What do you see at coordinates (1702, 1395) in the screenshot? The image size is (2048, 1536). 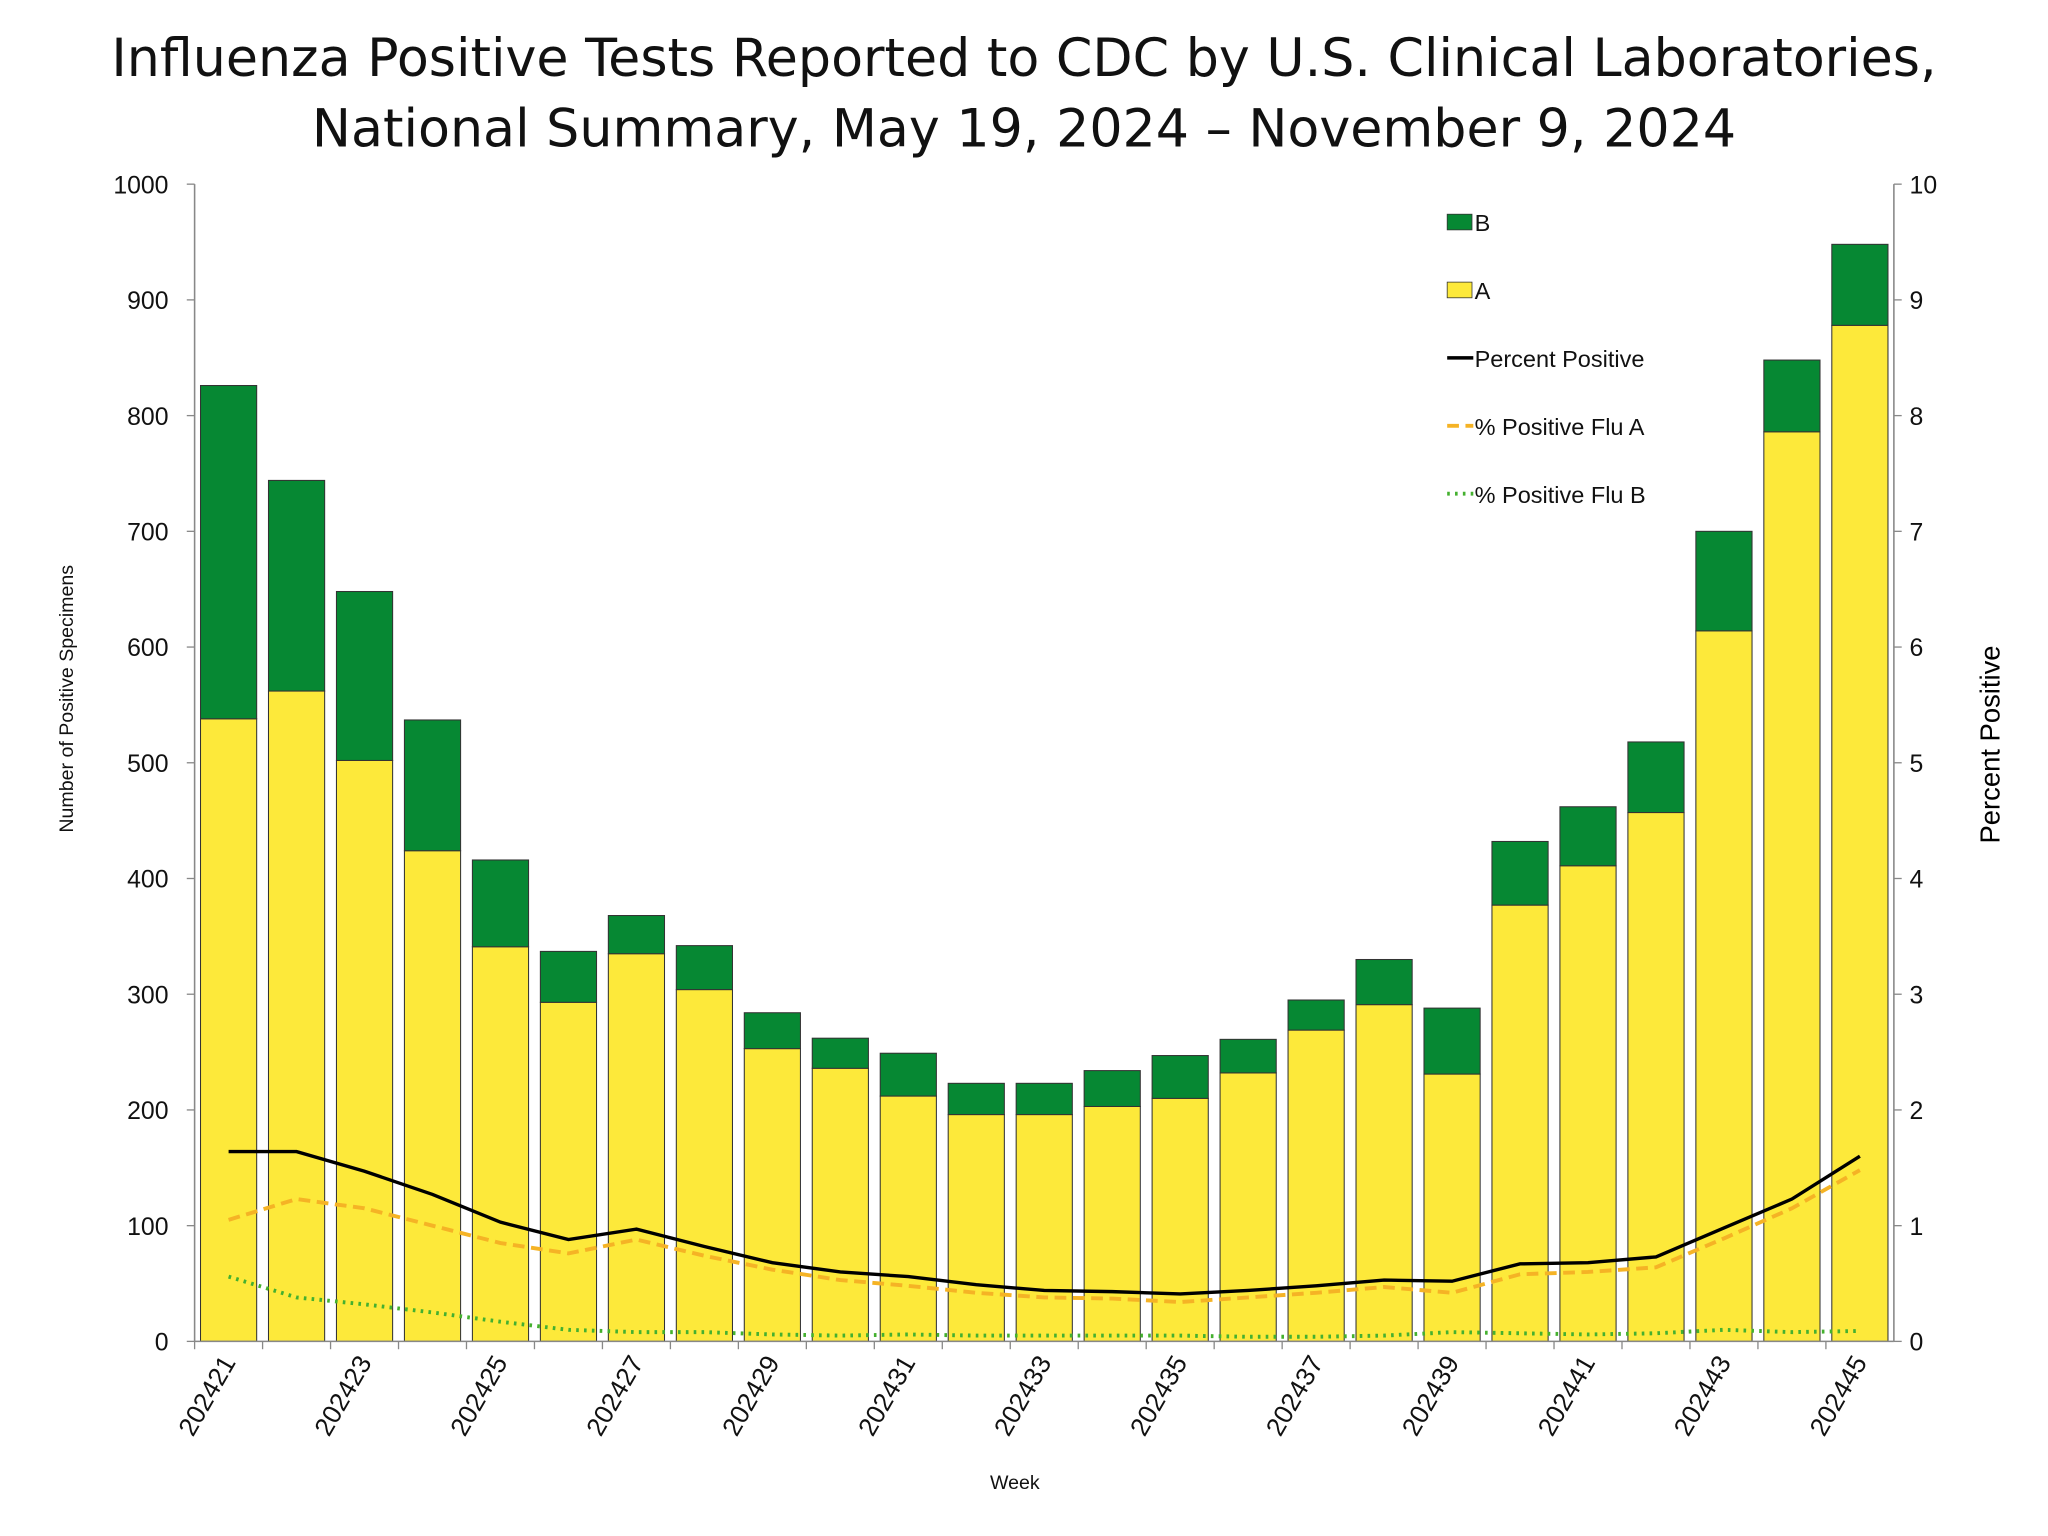 I see `x-tick-label: 202443` at bounding box center [1702, 1395].